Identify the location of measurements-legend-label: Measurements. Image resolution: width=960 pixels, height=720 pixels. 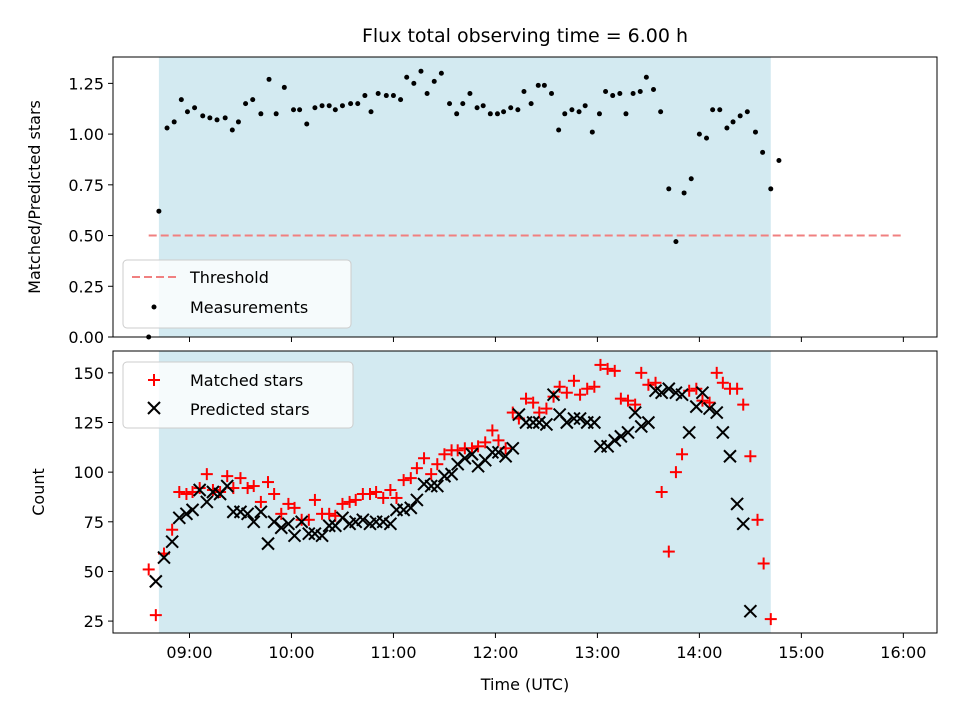
(249, 307).